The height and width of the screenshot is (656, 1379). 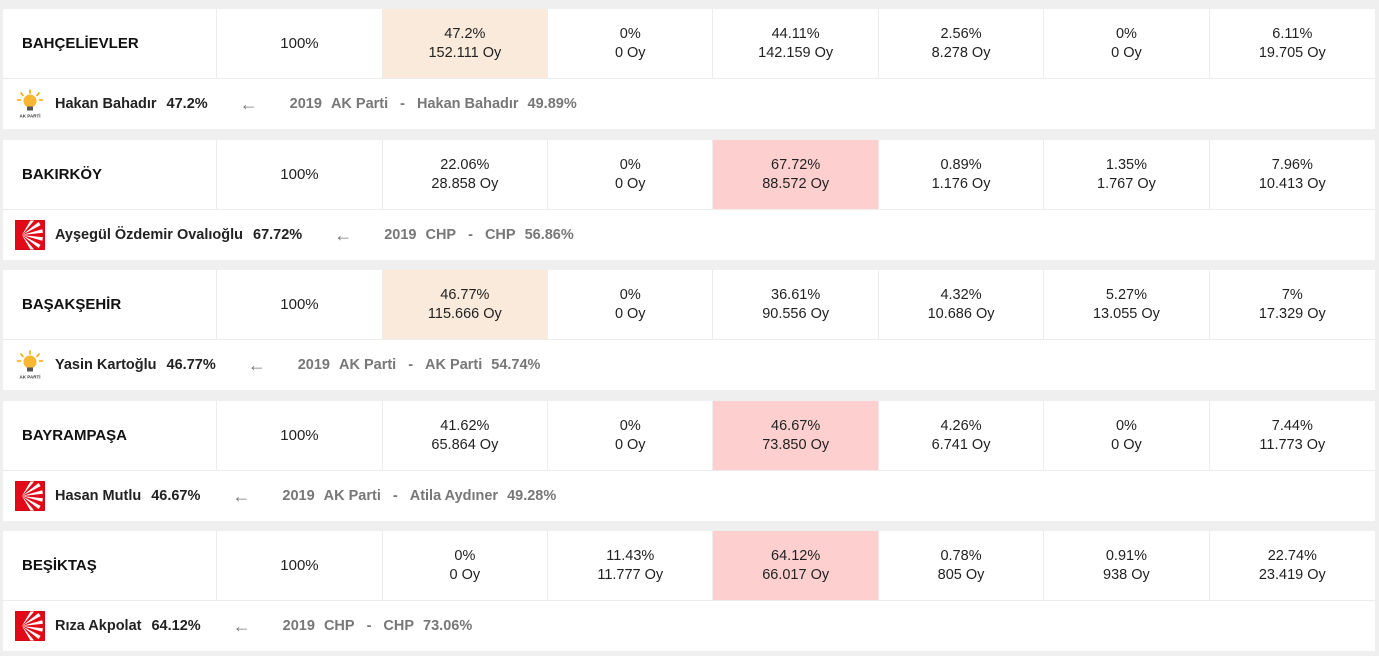 What do you see at coordinates (962, 304) in the screenshot?
I see `party-result-cell: 4.32% 10.686 Oy` at bounding box center [962, 304].